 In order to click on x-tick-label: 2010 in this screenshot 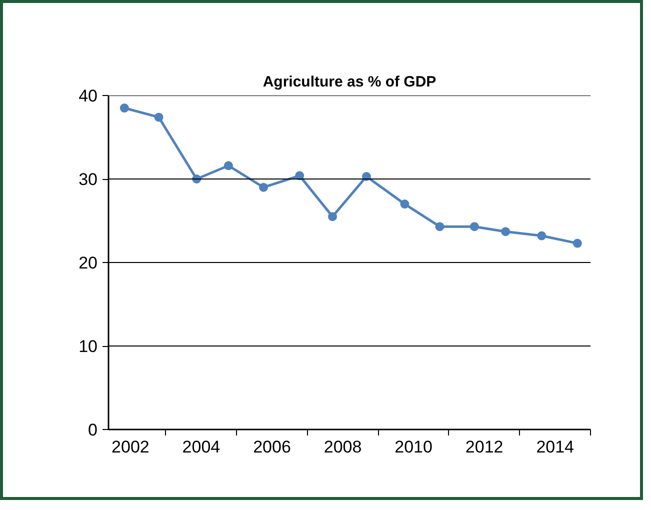, I will do `click(413, 447)`.